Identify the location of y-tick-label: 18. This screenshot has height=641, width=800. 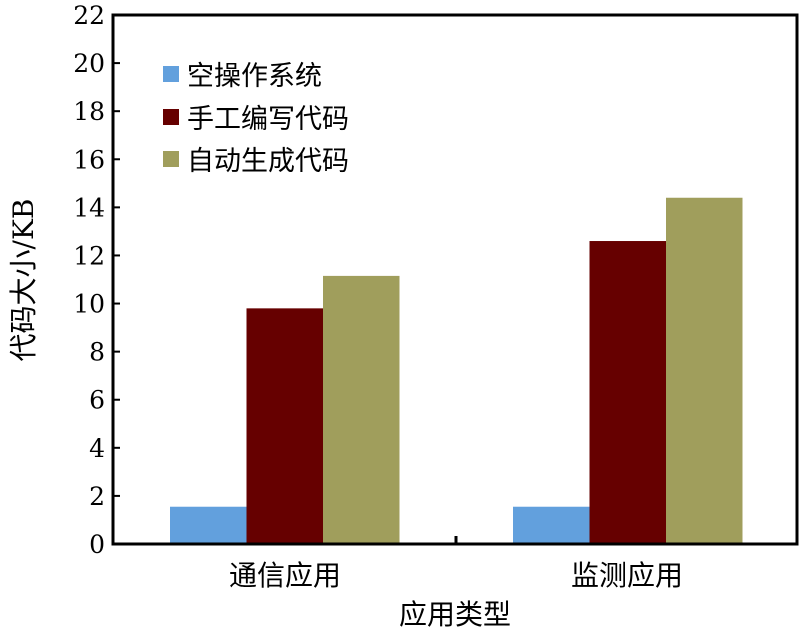
(89, 111).